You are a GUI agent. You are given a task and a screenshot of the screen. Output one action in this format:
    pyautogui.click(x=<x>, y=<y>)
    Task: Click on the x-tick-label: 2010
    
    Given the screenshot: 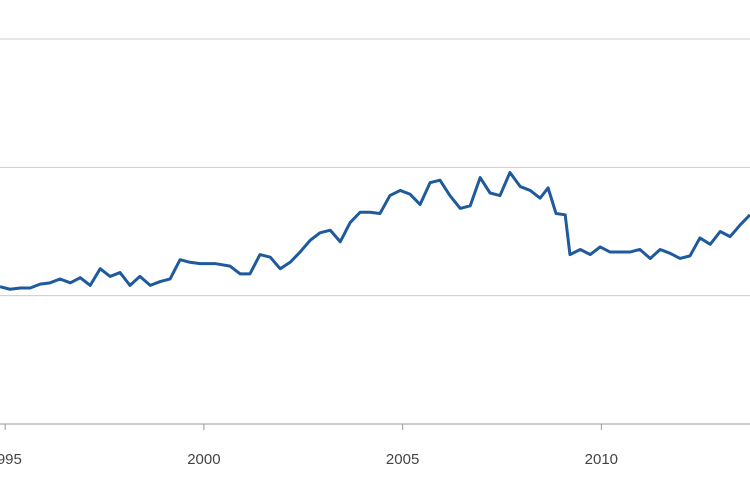 What is the action you would take?
    pyautogui.click(x=601, y=459)
    